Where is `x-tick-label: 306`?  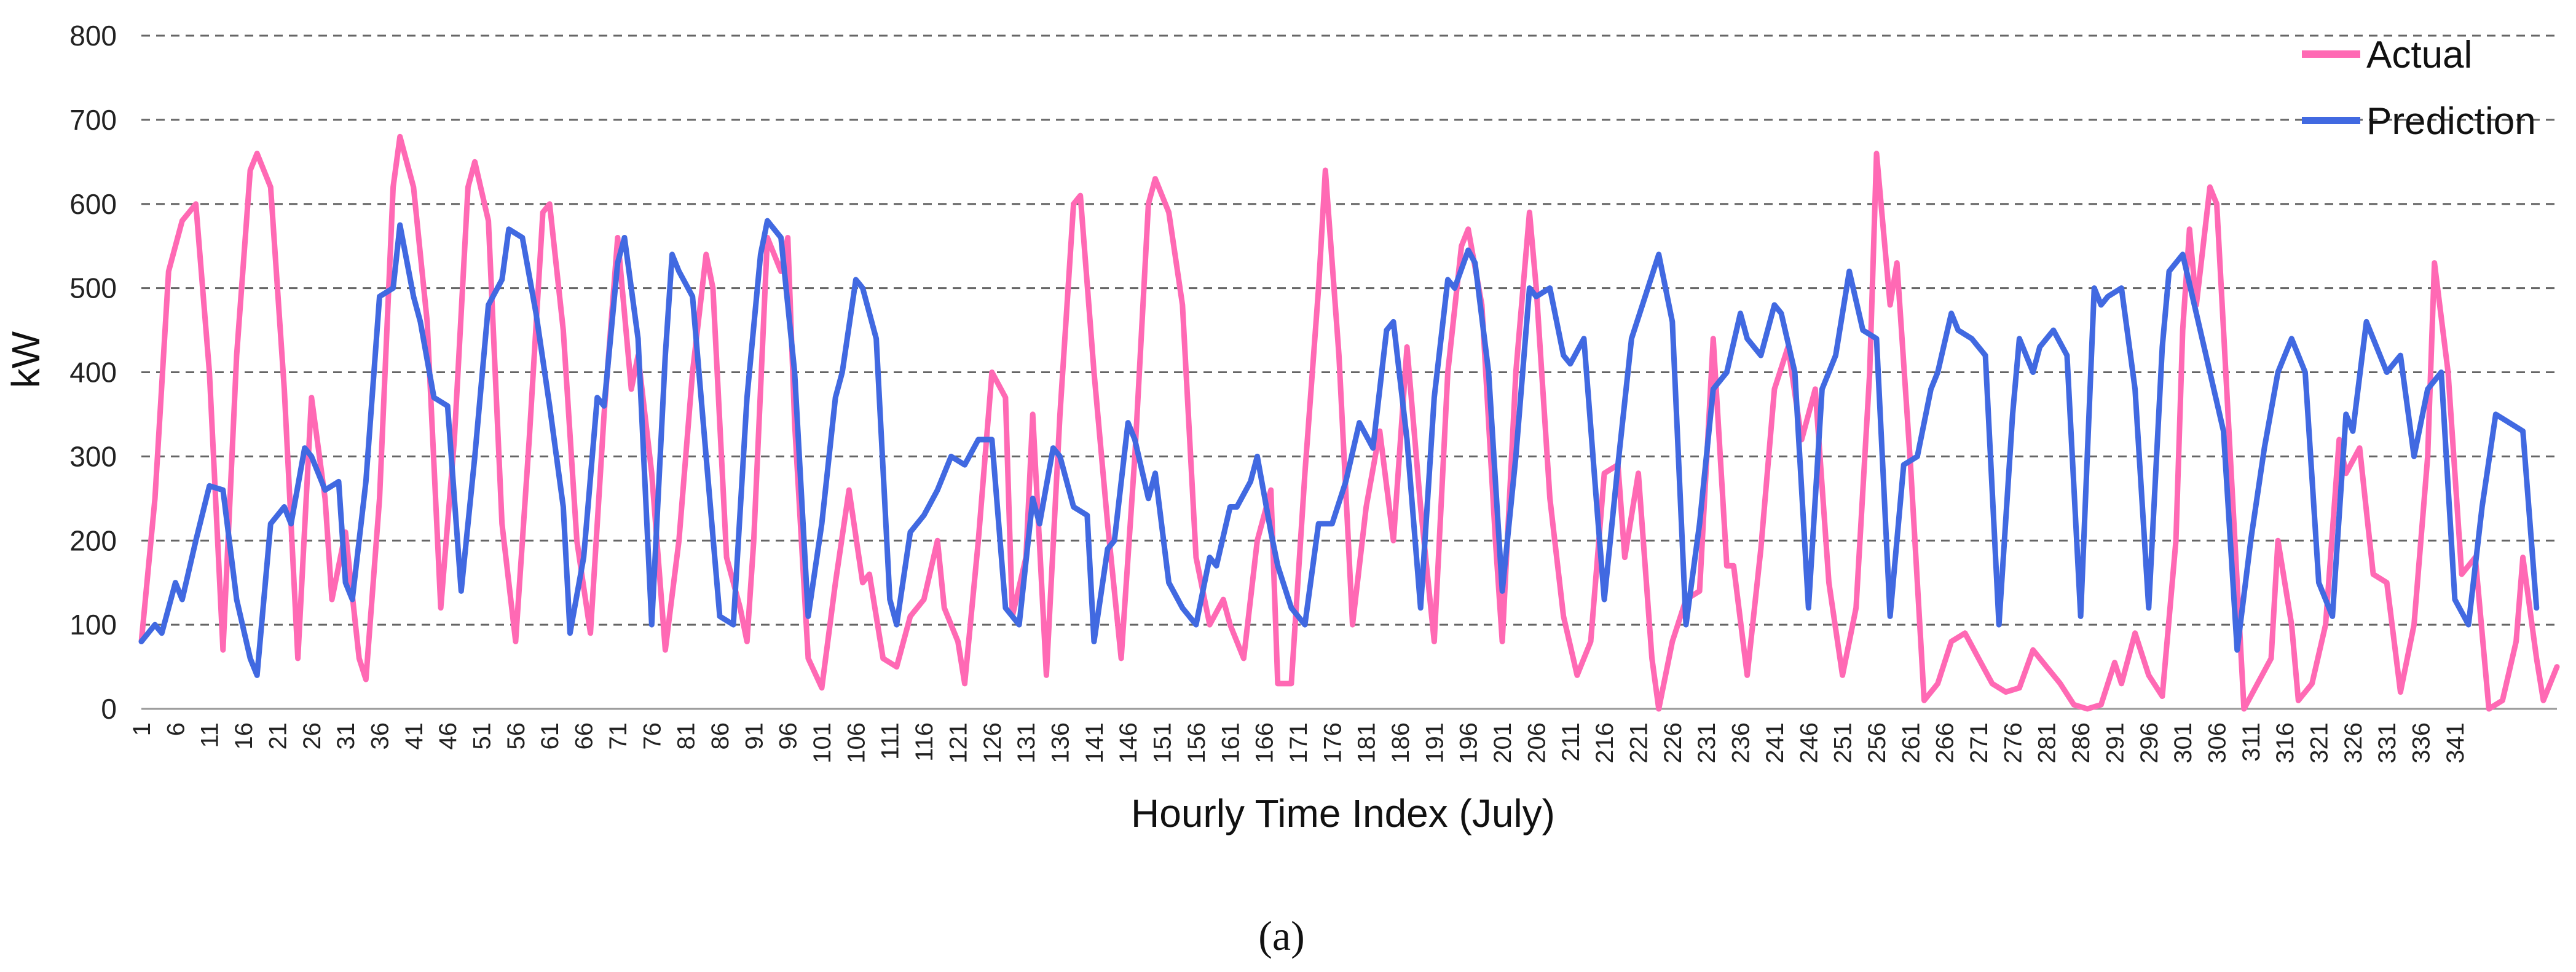
x-tick-label: 306 is located at coordinates (2217, 743).